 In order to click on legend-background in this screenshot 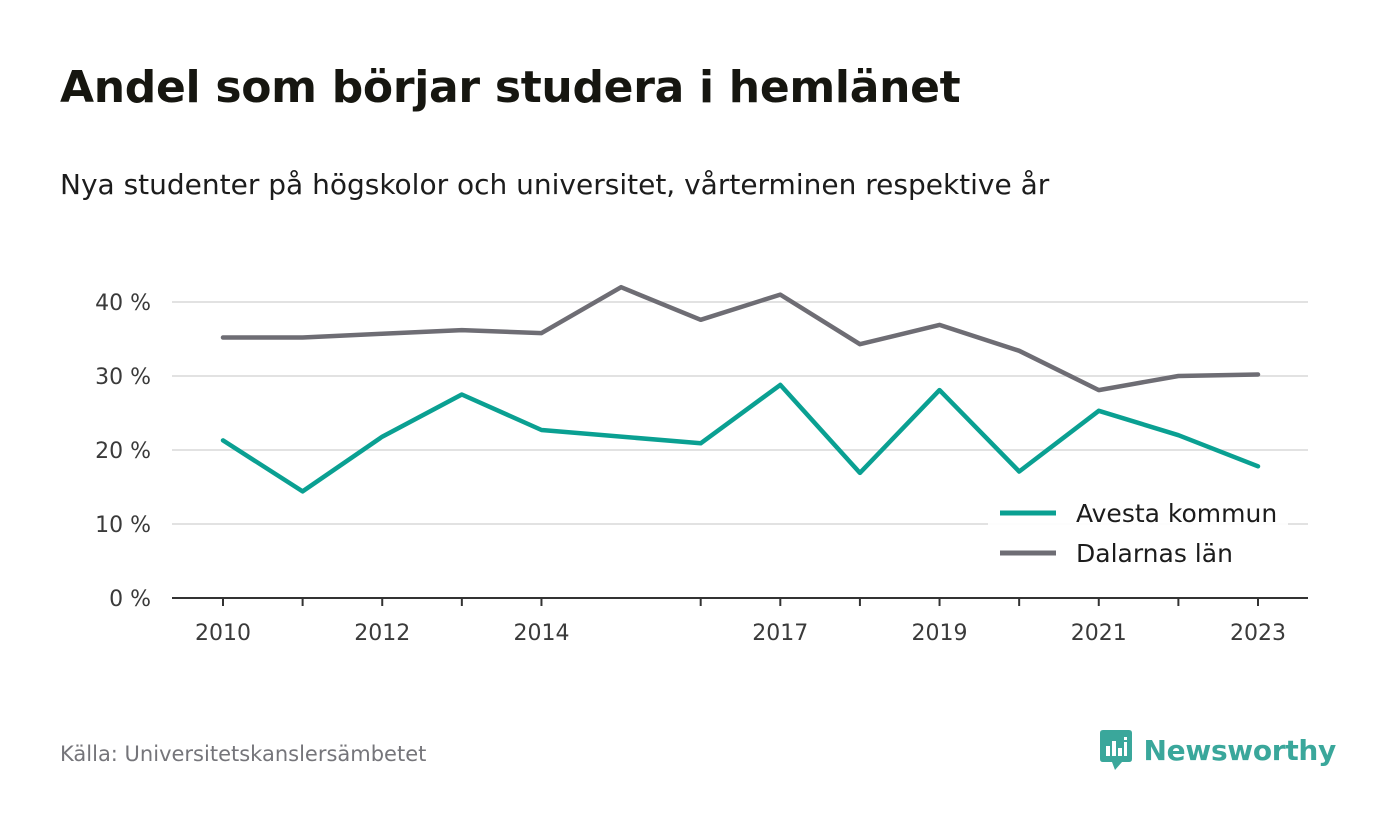, I will do `click(1138, 535)`.